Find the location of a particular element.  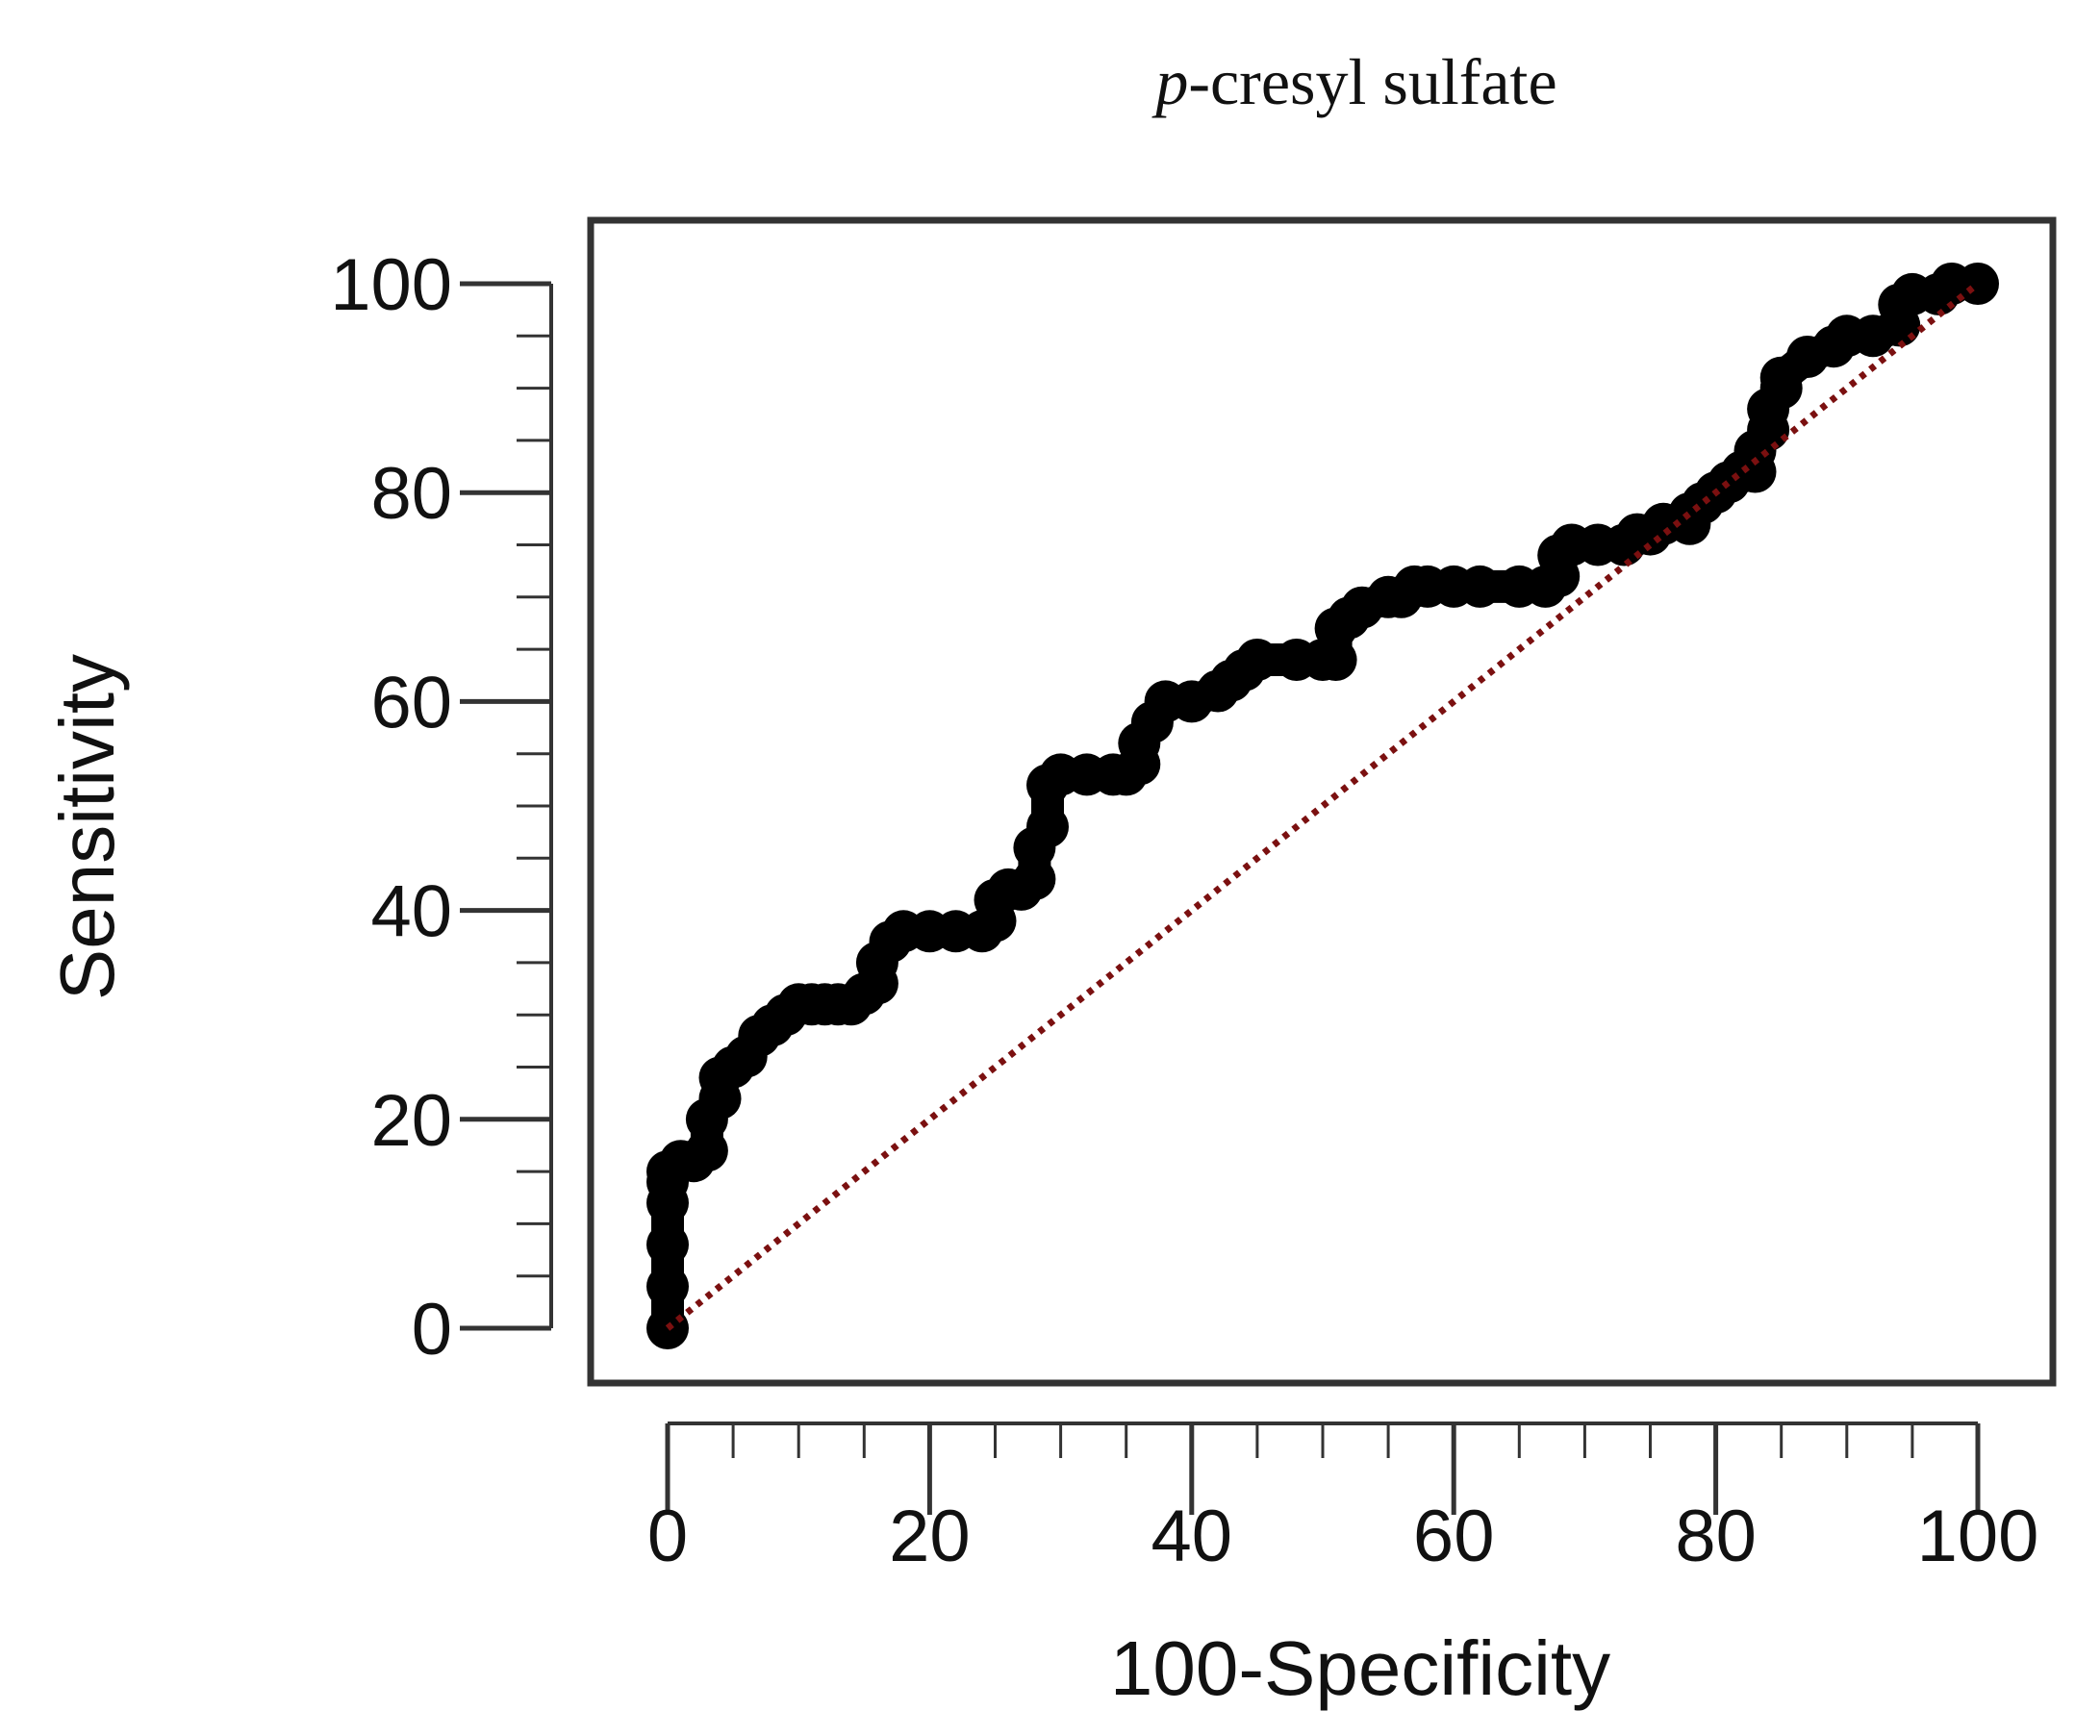

y-tick-label: 100 is located at coordinates (391, 285).